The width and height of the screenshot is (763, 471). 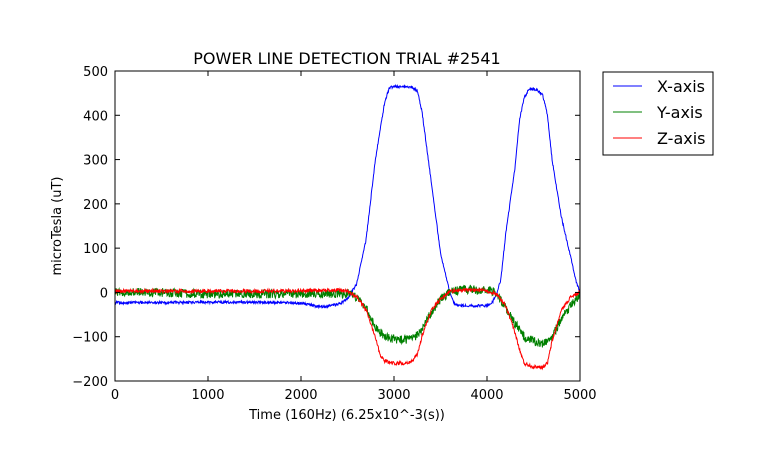 I want to click on y-tick-label: 400, so click(x=95, y=116).